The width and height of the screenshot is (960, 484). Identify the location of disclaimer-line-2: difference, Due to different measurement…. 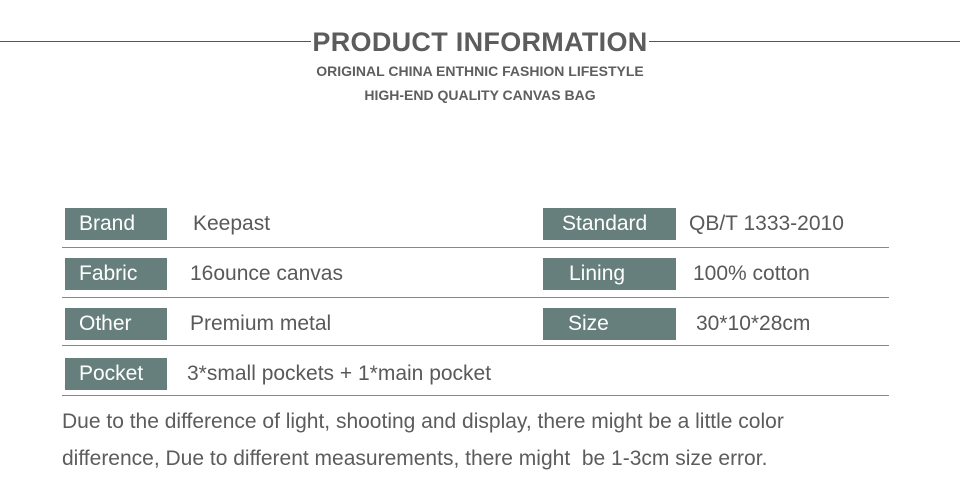
(415, 458).